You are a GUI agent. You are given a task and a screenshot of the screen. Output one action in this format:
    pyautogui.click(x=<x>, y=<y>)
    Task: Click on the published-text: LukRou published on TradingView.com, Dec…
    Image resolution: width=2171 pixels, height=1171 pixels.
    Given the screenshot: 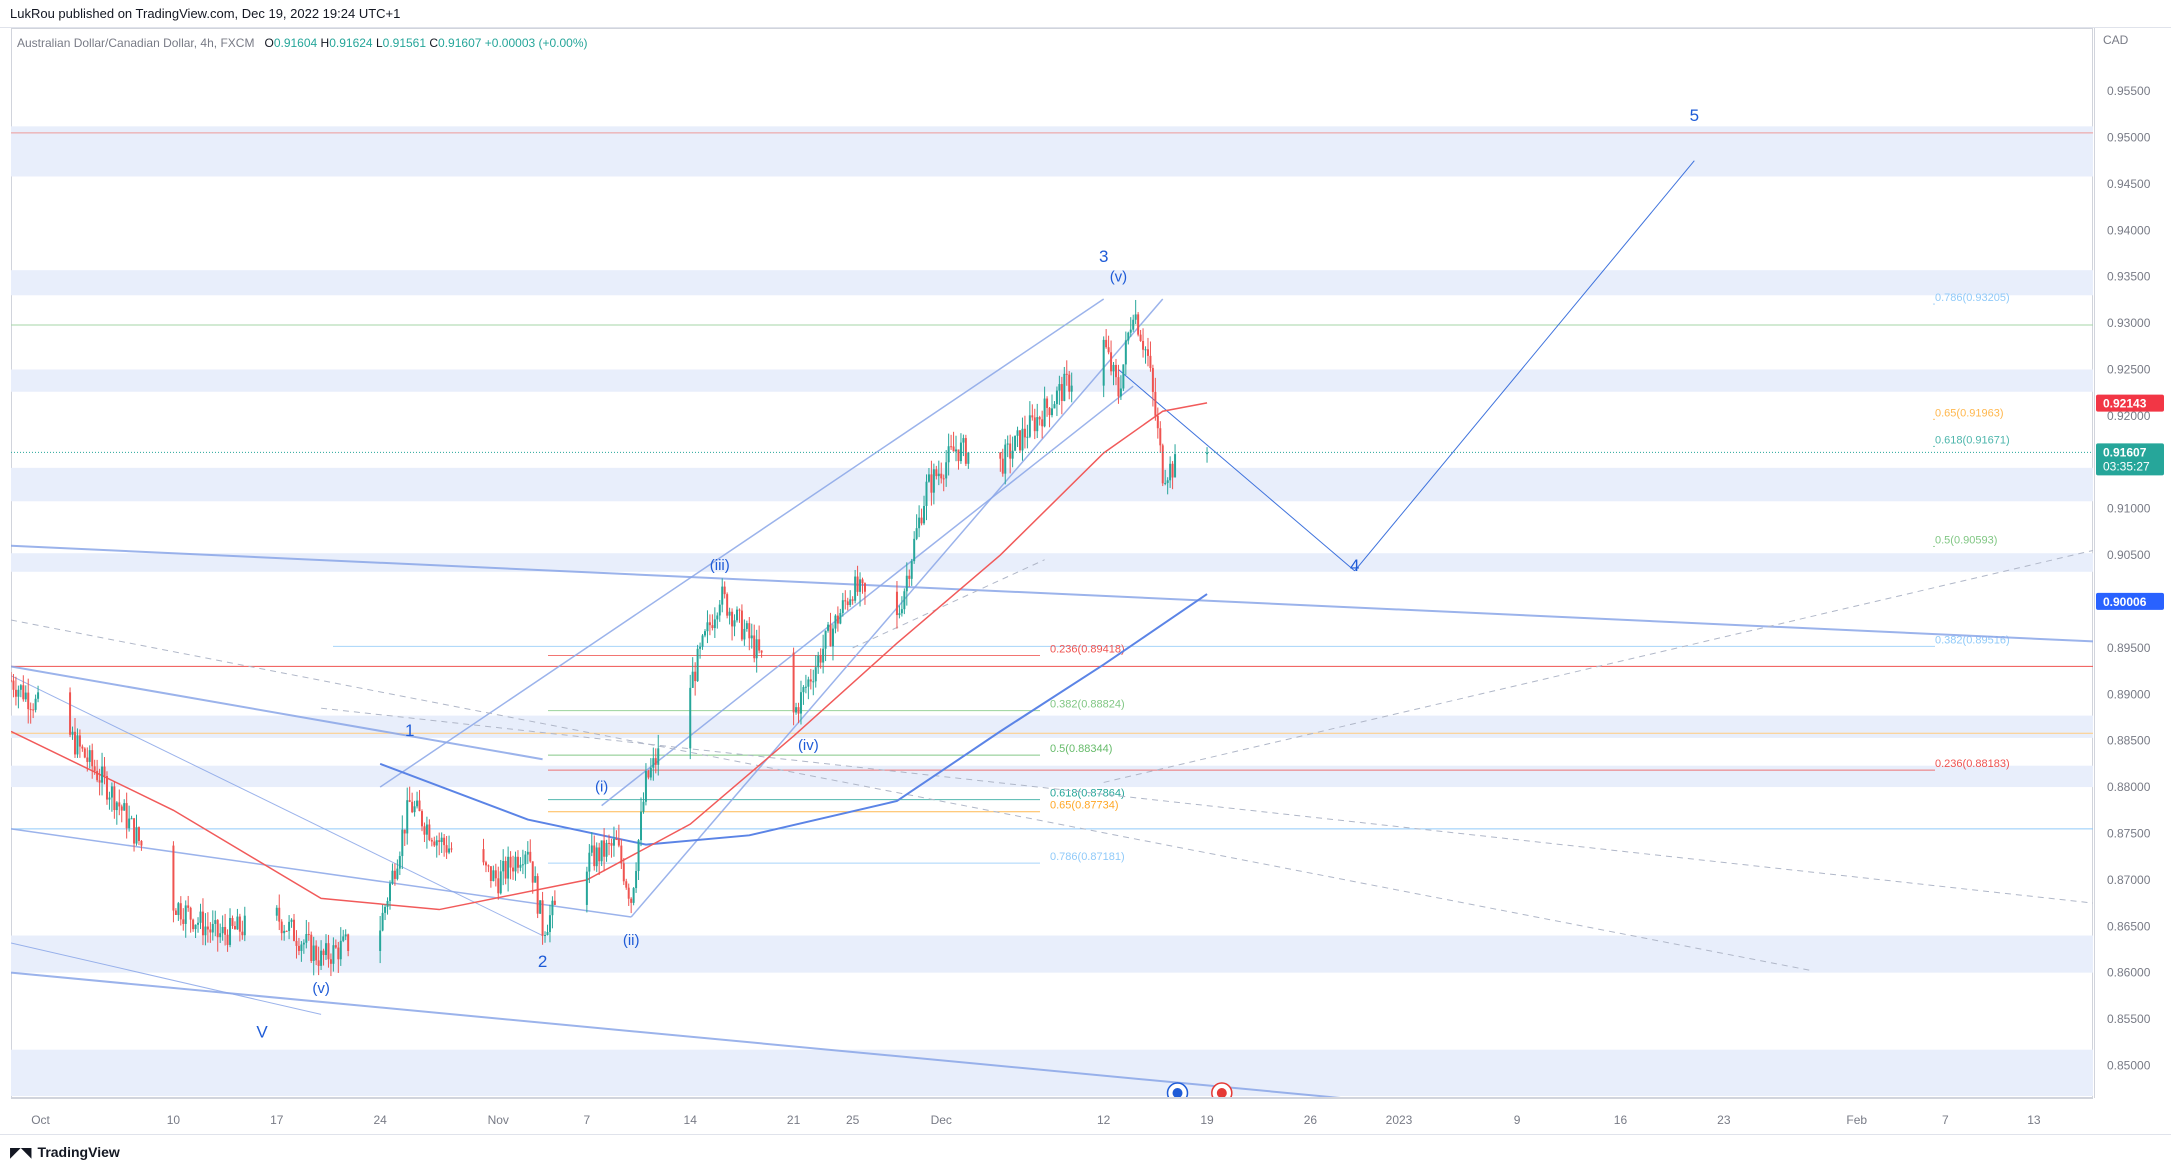 What is the action you would take?
    pyautogui.click(x=205, y=13)
    